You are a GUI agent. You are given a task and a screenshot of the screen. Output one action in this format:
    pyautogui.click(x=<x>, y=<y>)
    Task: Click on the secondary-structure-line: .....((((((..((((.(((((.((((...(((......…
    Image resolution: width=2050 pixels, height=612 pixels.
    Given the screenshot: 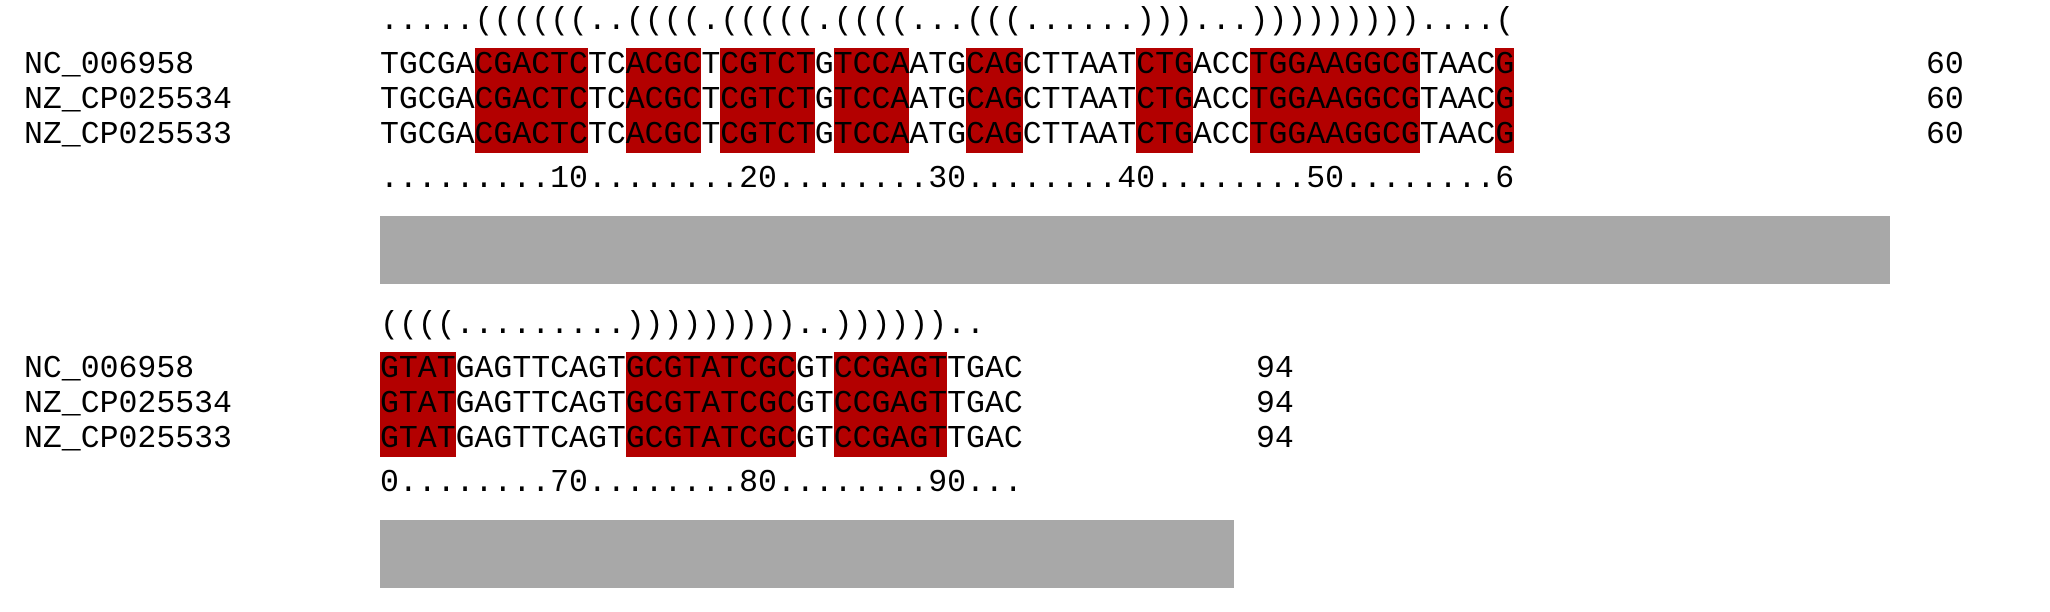 What is the action you would take?
    pyautogui.click(x=947, y=21)
    